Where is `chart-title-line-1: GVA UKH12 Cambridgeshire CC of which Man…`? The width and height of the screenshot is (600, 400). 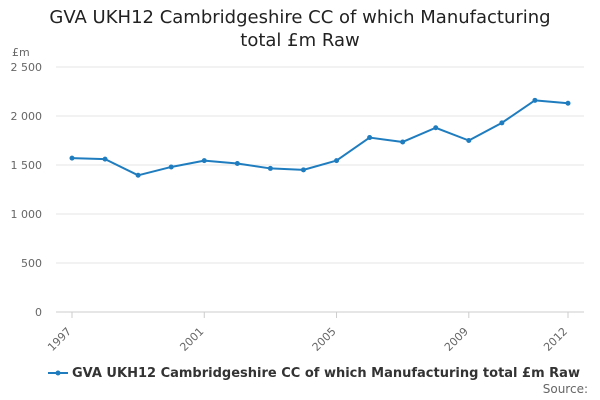
chart-title-line-1: GVA UKH12 Cambridgeshire CC of which Man… is located at coordinates (300, 17).